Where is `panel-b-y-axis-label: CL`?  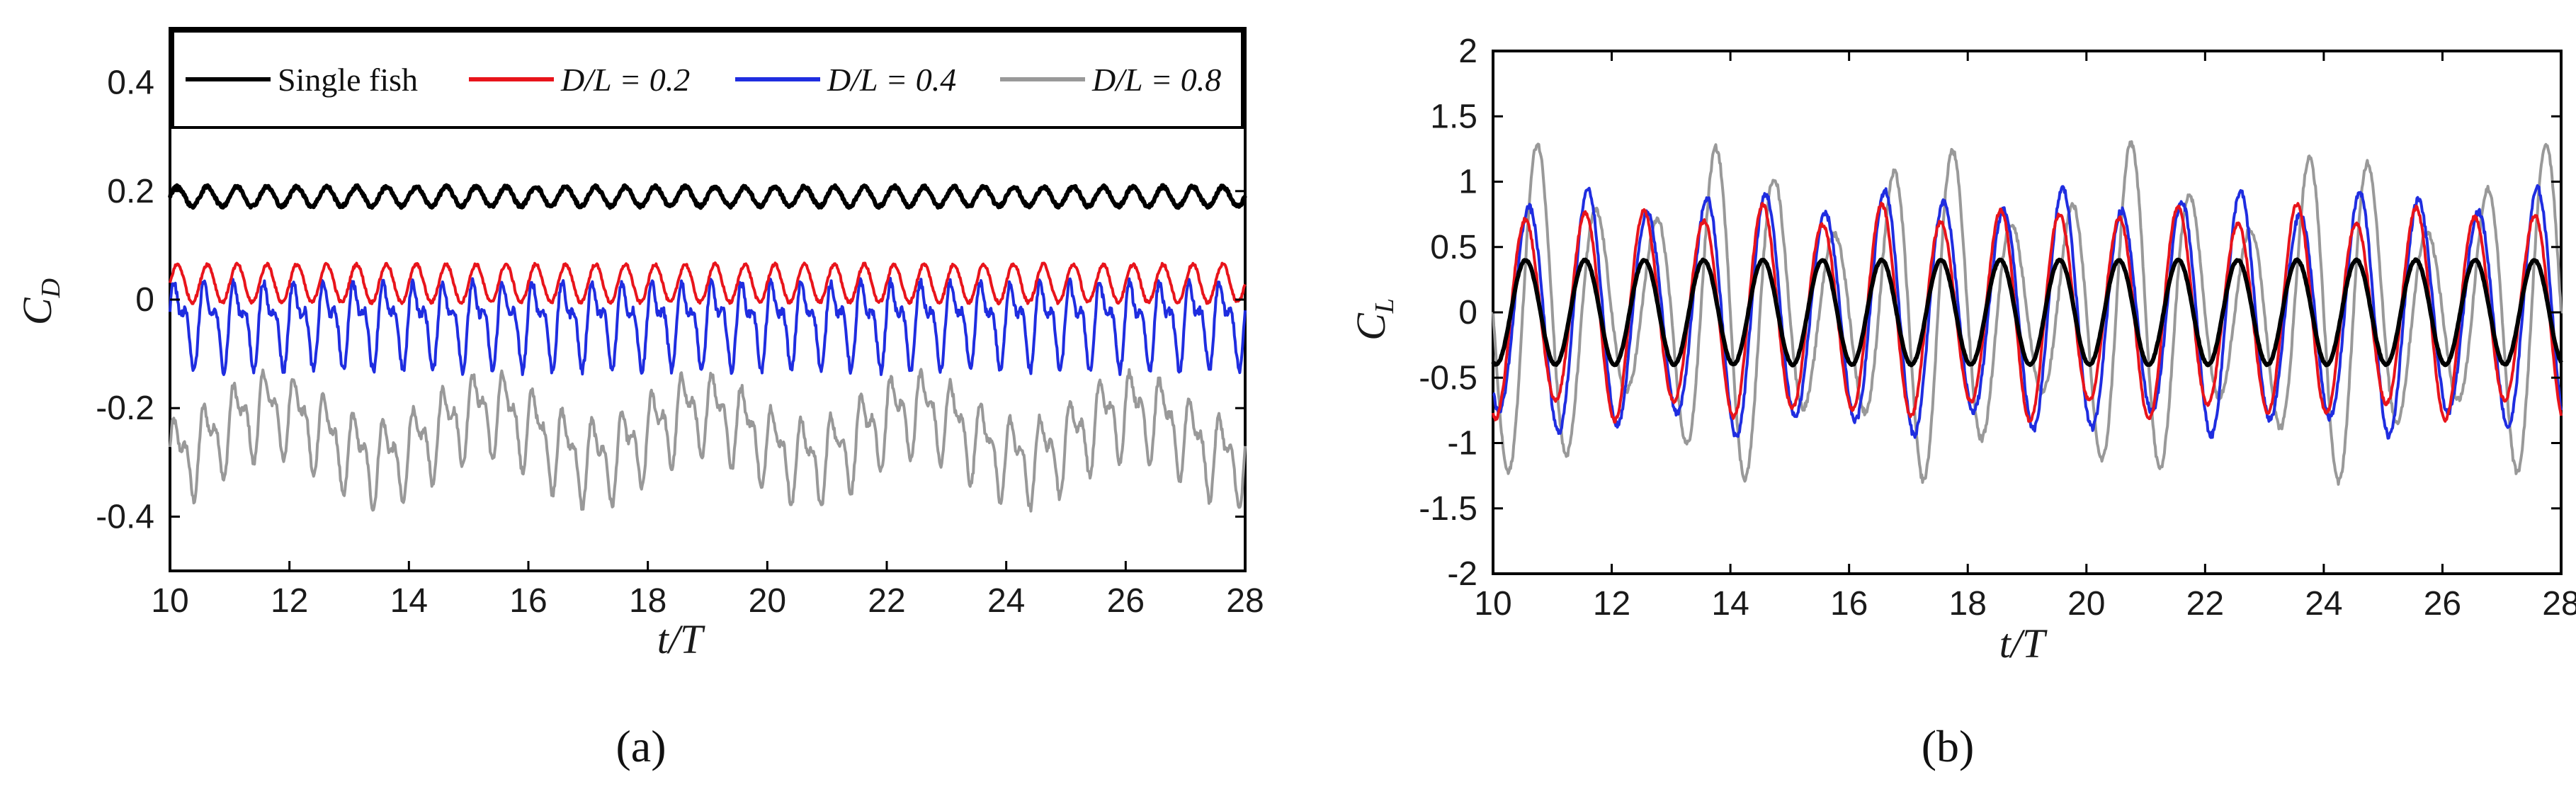
panel-b-y-axis-label: CL is located at coordinates (1374, 319).